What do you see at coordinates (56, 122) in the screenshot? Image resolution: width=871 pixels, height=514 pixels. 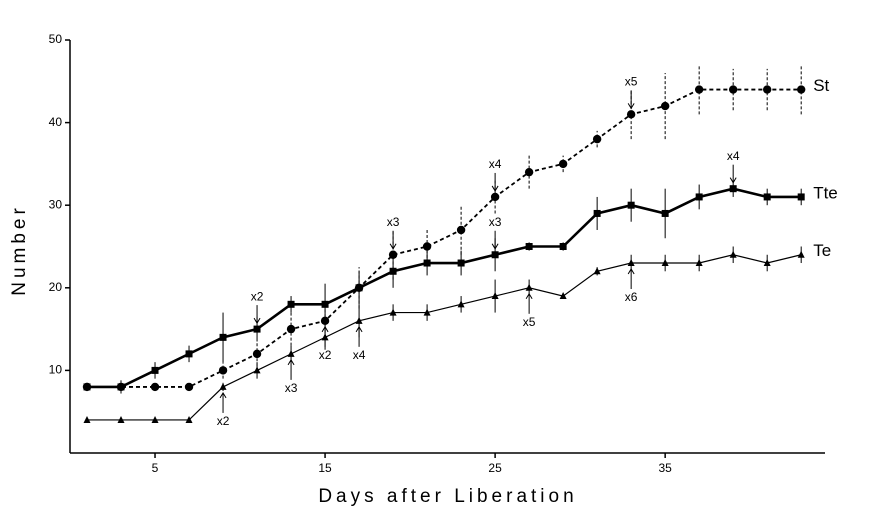 I see `y-tick-label: 40` at bounding box center [56, 122].